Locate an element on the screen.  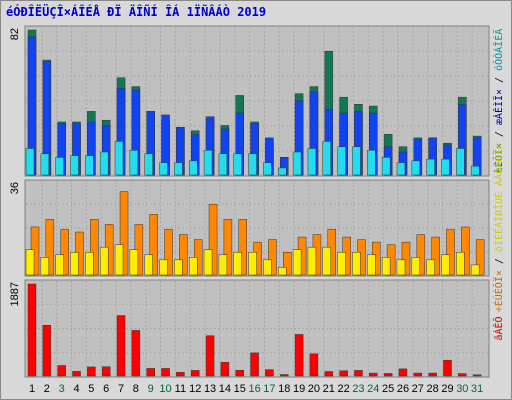
middle-ymax-label: 36 is located at coordinates (15, 188).